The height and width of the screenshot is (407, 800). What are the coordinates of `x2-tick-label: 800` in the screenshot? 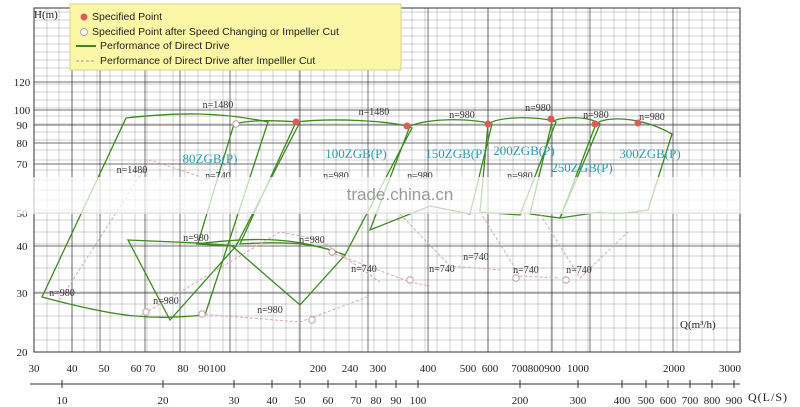 It's located at (712, 401).